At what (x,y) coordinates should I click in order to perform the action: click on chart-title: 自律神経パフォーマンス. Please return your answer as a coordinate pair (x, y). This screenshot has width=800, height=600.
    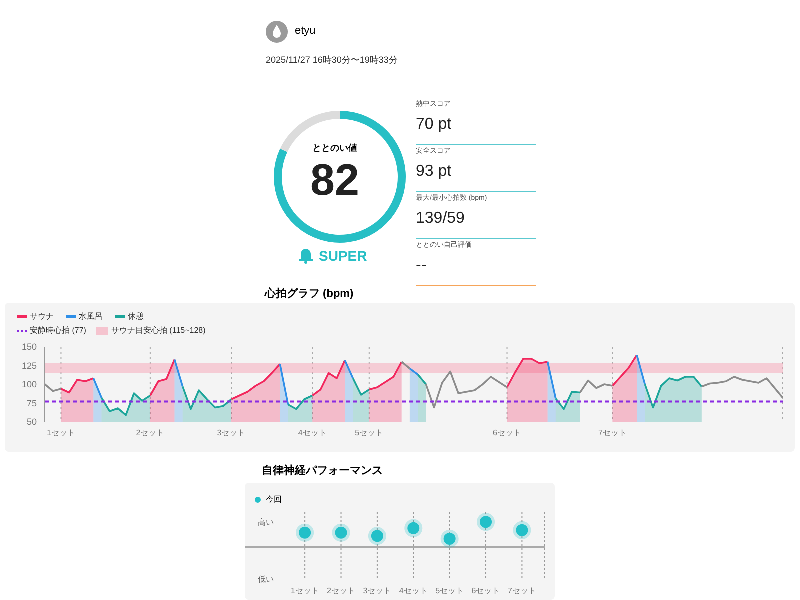
    Looking at the image, I should click on (322, 471).